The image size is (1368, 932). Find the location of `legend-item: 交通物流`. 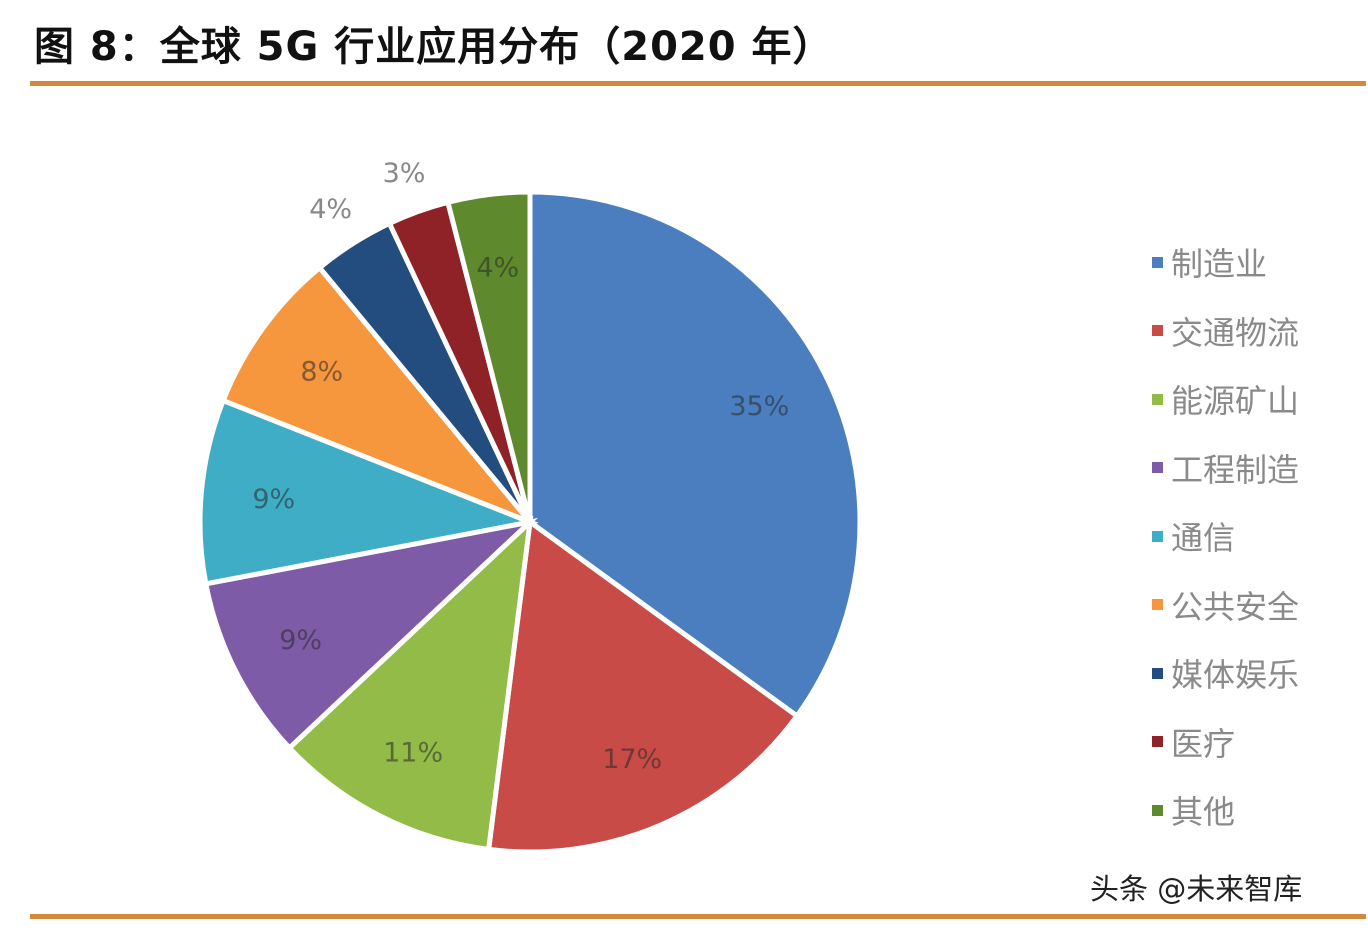

legend-item: 交通物流 is located at coordinates (1225, 331).